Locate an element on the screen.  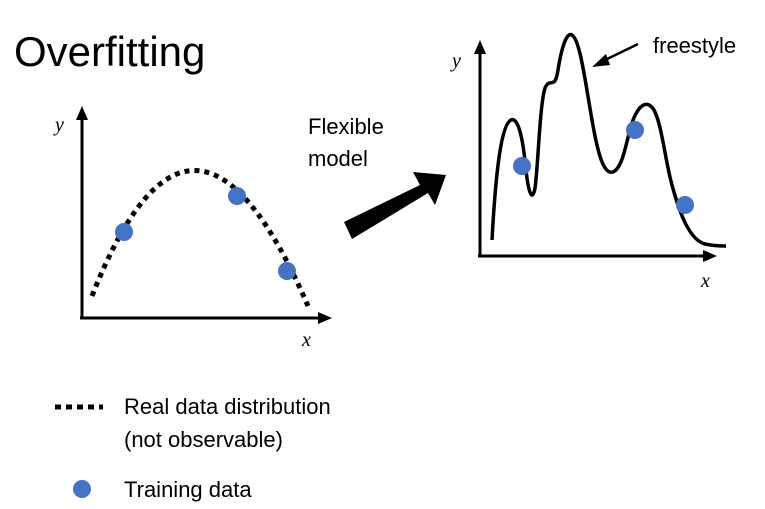
overfit-model-curve is located at coordinates (608, 140).